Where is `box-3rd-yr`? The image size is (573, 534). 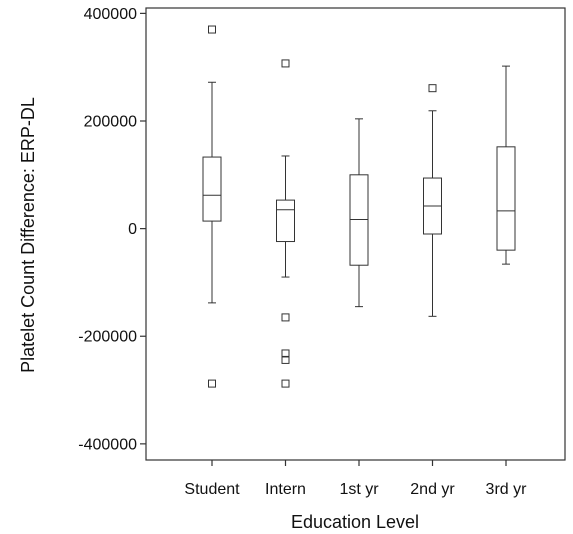 box-3rd-yr is located at coordinates (506, 165).